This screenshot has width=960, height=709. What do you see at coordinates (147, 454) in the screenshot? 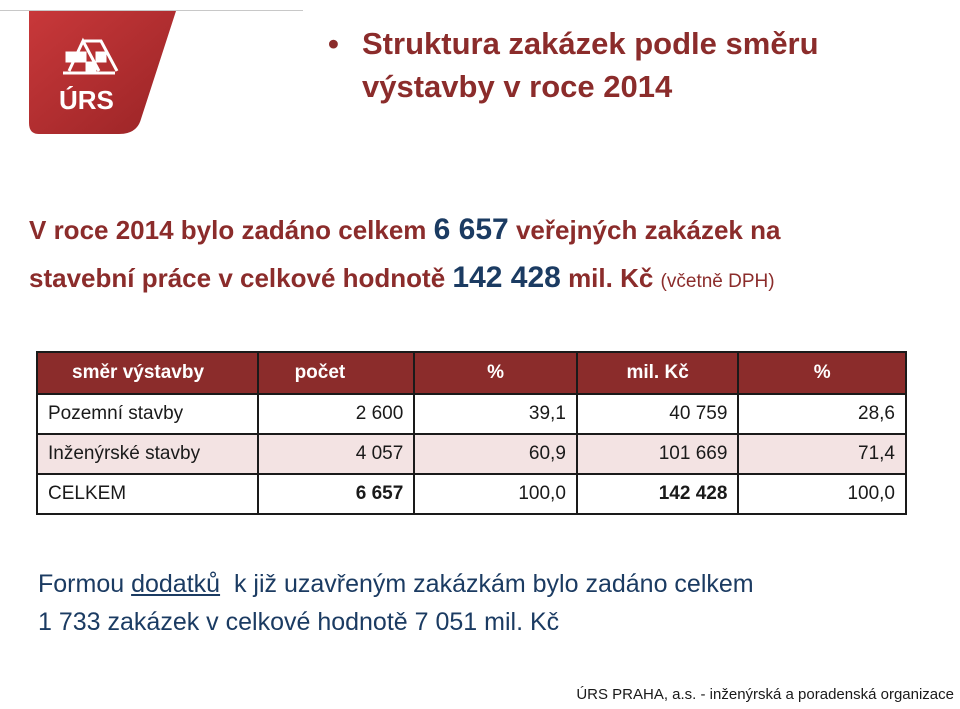
I see `cell-direction: Inženýrské stavby` at bounding box center [147, 454].